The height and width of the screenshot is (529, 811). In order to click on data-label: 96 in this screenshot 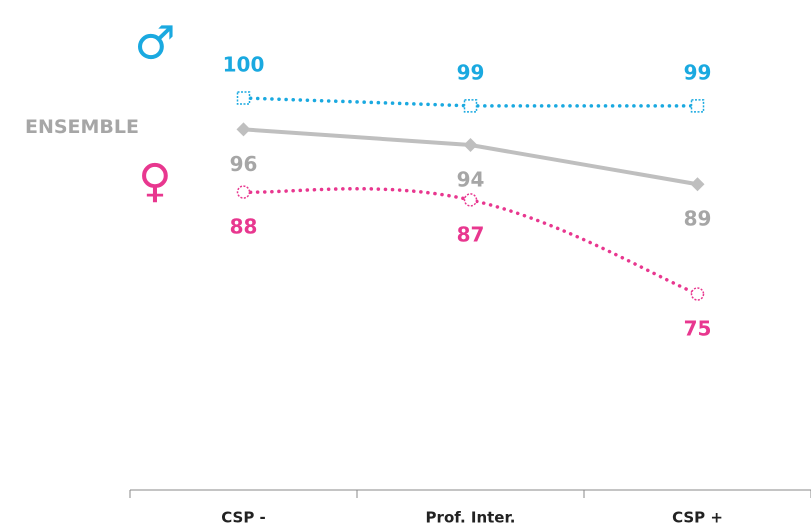, I will do `click(244, 164)`.